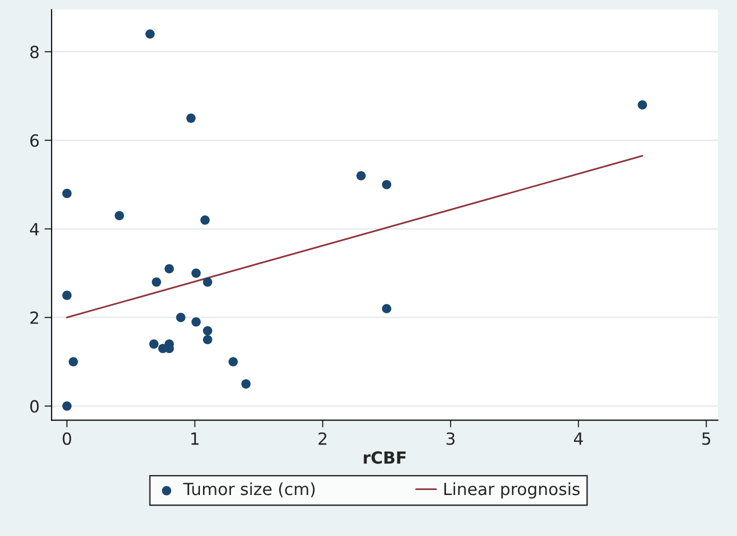  Describe the element at coordinates (450, 438) in the screenshot. I see `x-tick-label: 3` at that location.